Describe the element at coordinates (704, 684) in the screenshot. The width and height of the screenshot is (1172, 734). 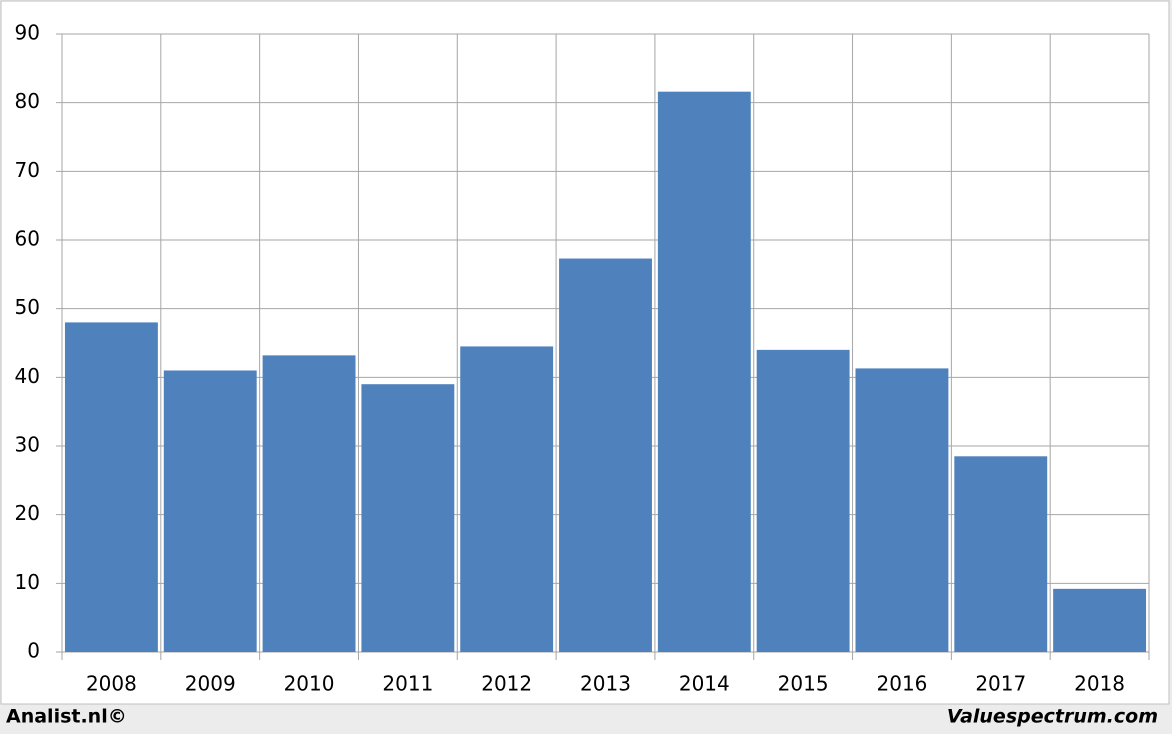
I see `x-tick-label: 2014` at that location.